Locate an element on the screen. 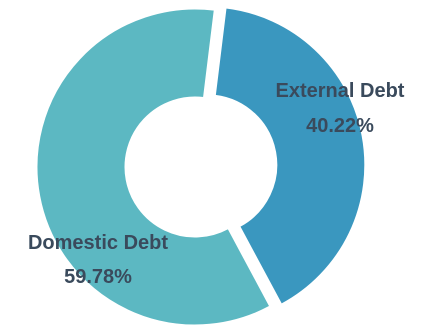 The width and height of the screenshot is (427, 328). slice-name-label-domestic-debt: Domestic Debt is located at coordinates (98, 243).